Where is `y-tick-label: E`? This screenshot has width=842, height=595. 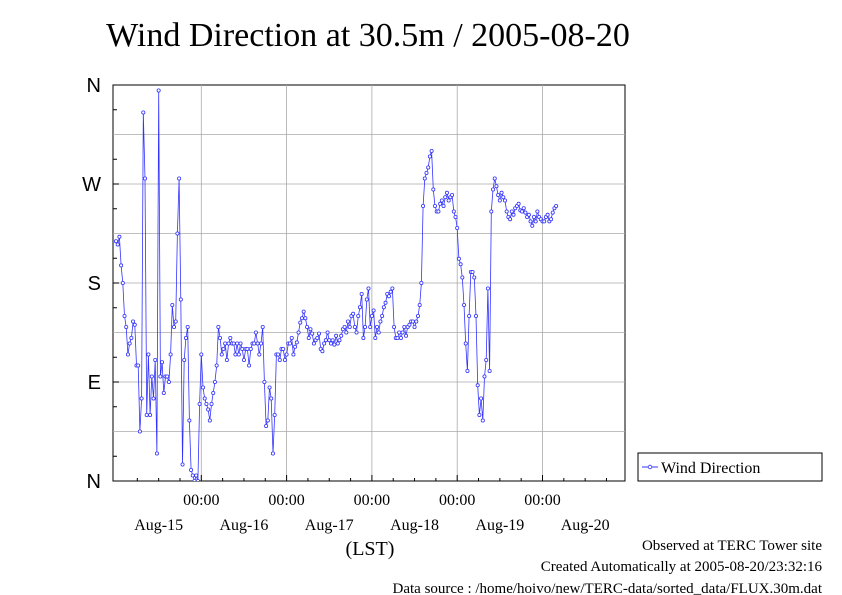 y-tick-label: E is located at coordinates (94, 383).